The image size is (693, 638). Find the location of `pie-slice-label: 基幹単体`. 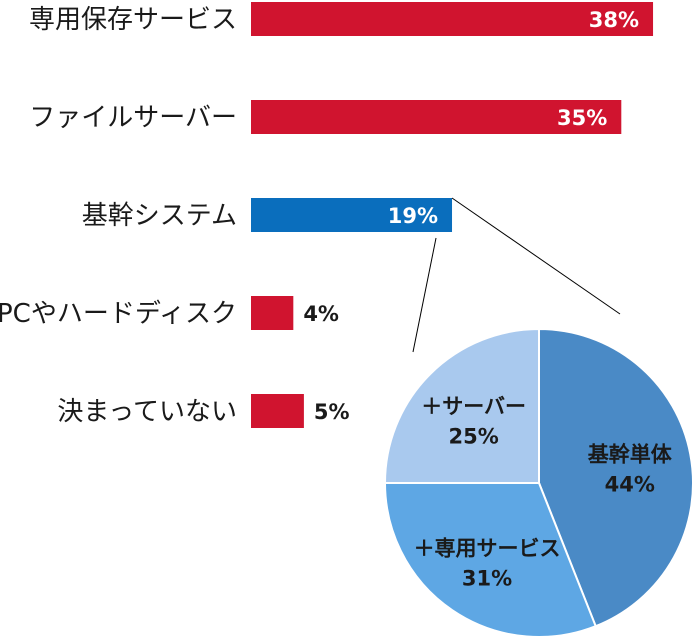

pie-slice-label: 基幹単体 is located at coordinates (630, 455).